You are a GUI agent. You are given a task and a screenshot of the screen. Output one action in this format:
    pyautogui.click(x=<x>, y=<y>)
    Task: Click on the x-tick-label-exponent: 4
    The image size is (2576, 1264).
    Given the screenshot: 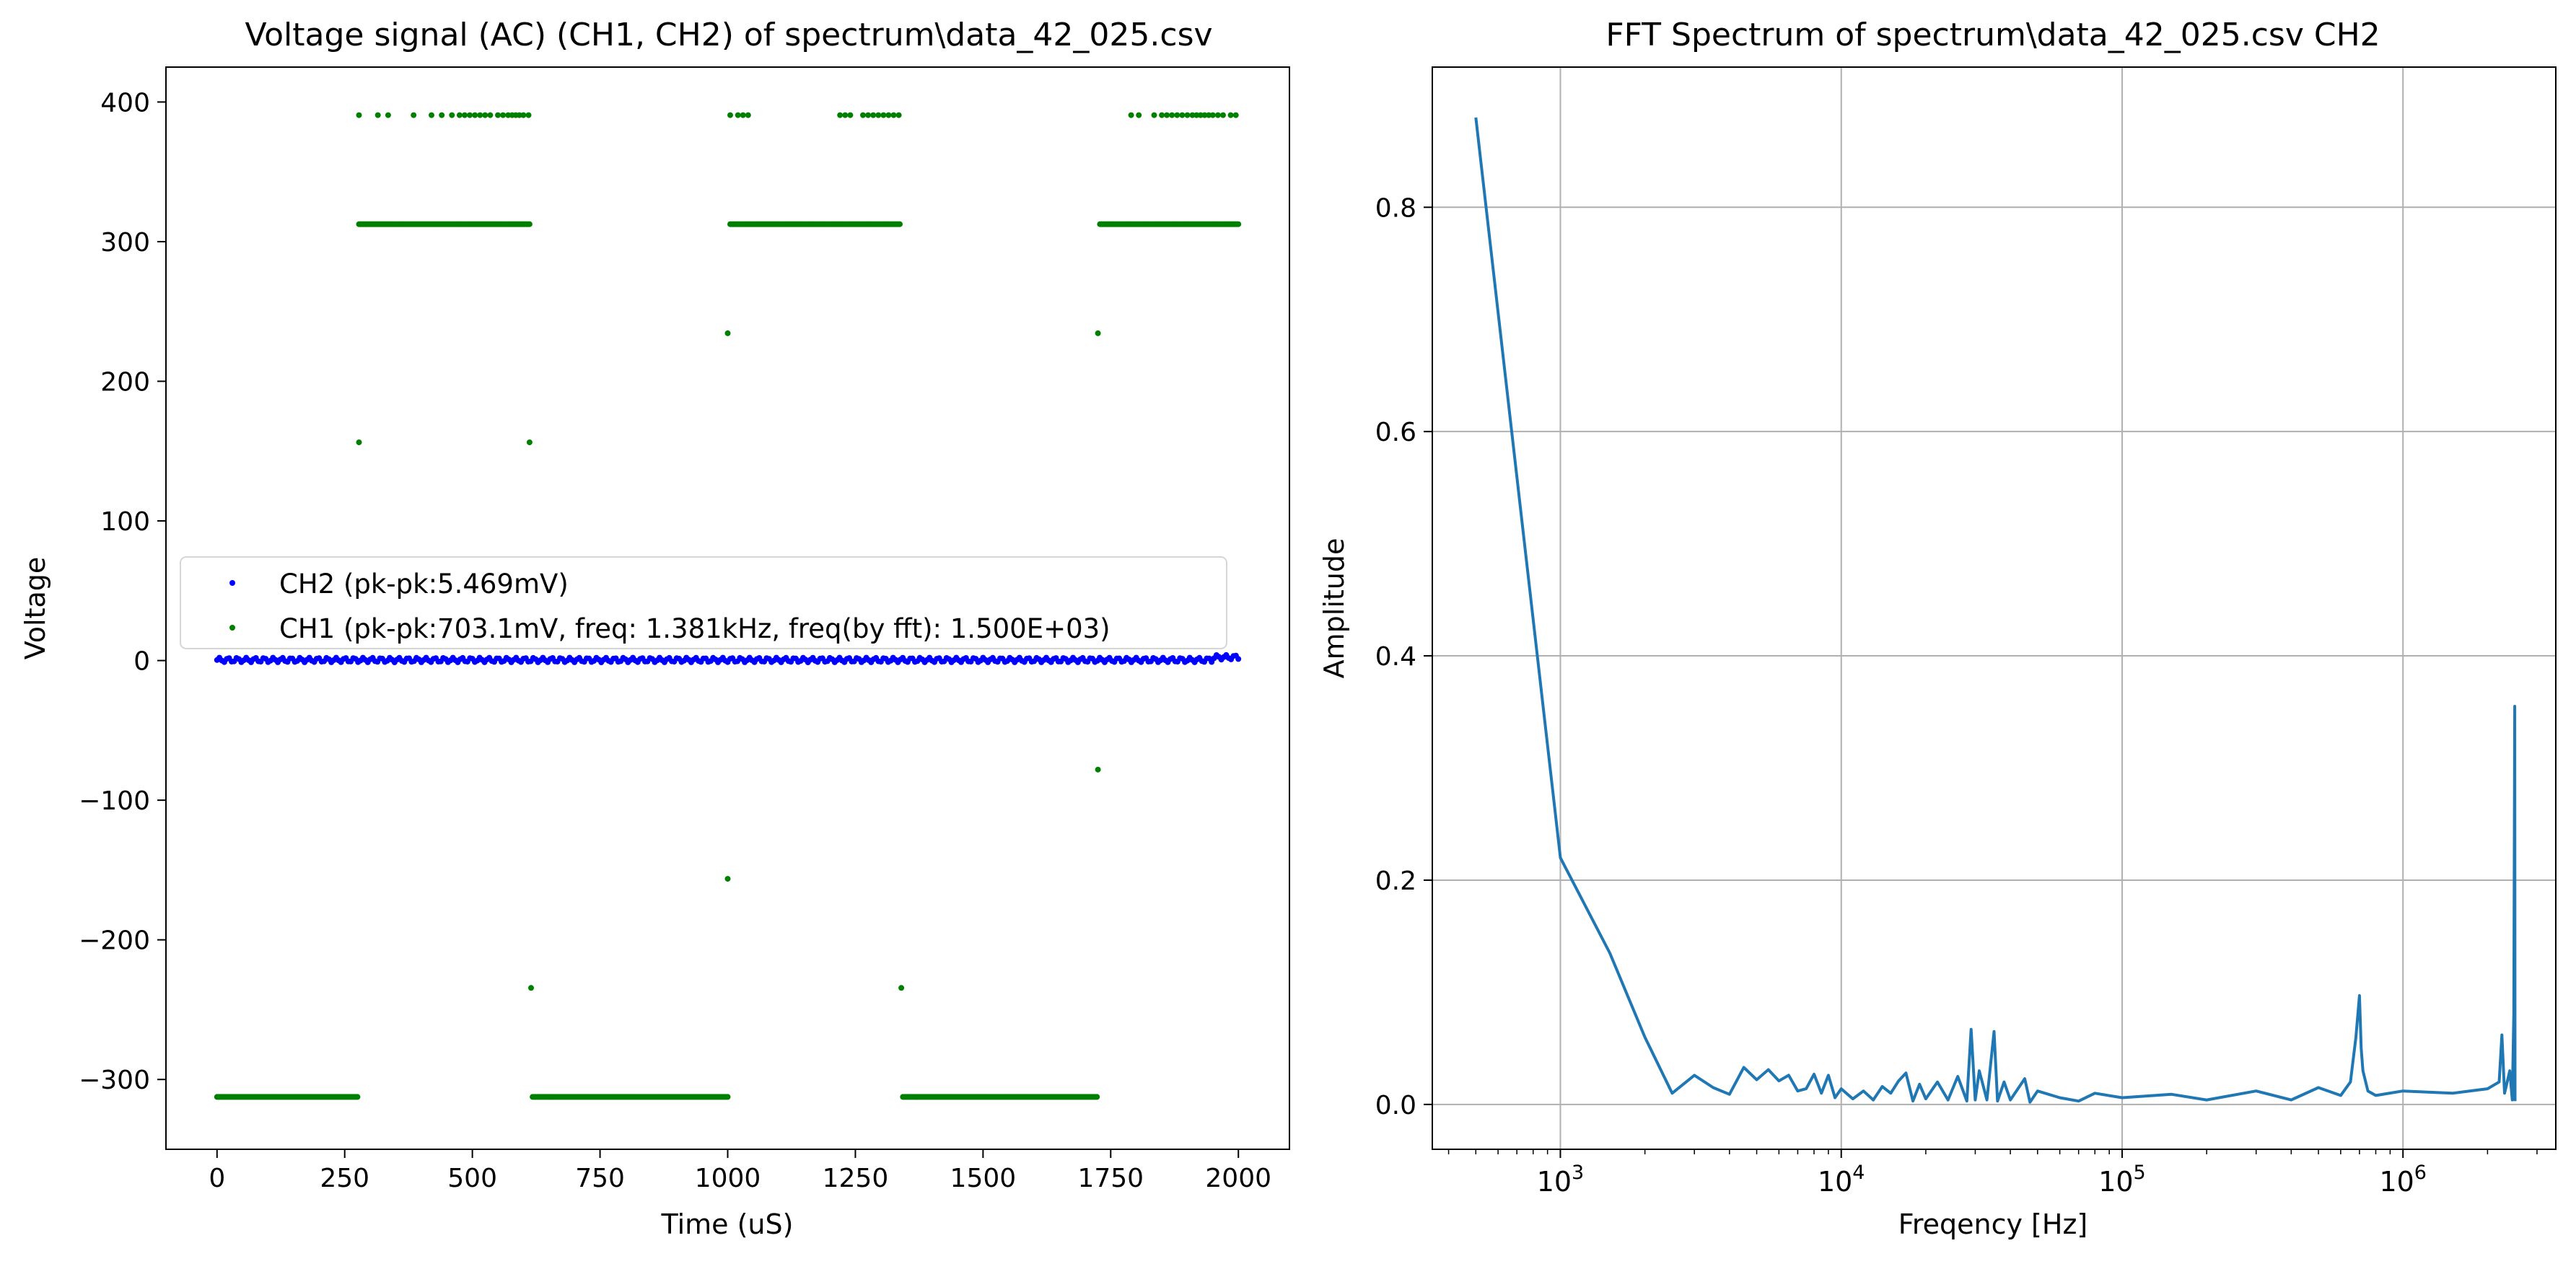 What is the action you would take?
    pyautogui.click(x=1859, y=1173)
    